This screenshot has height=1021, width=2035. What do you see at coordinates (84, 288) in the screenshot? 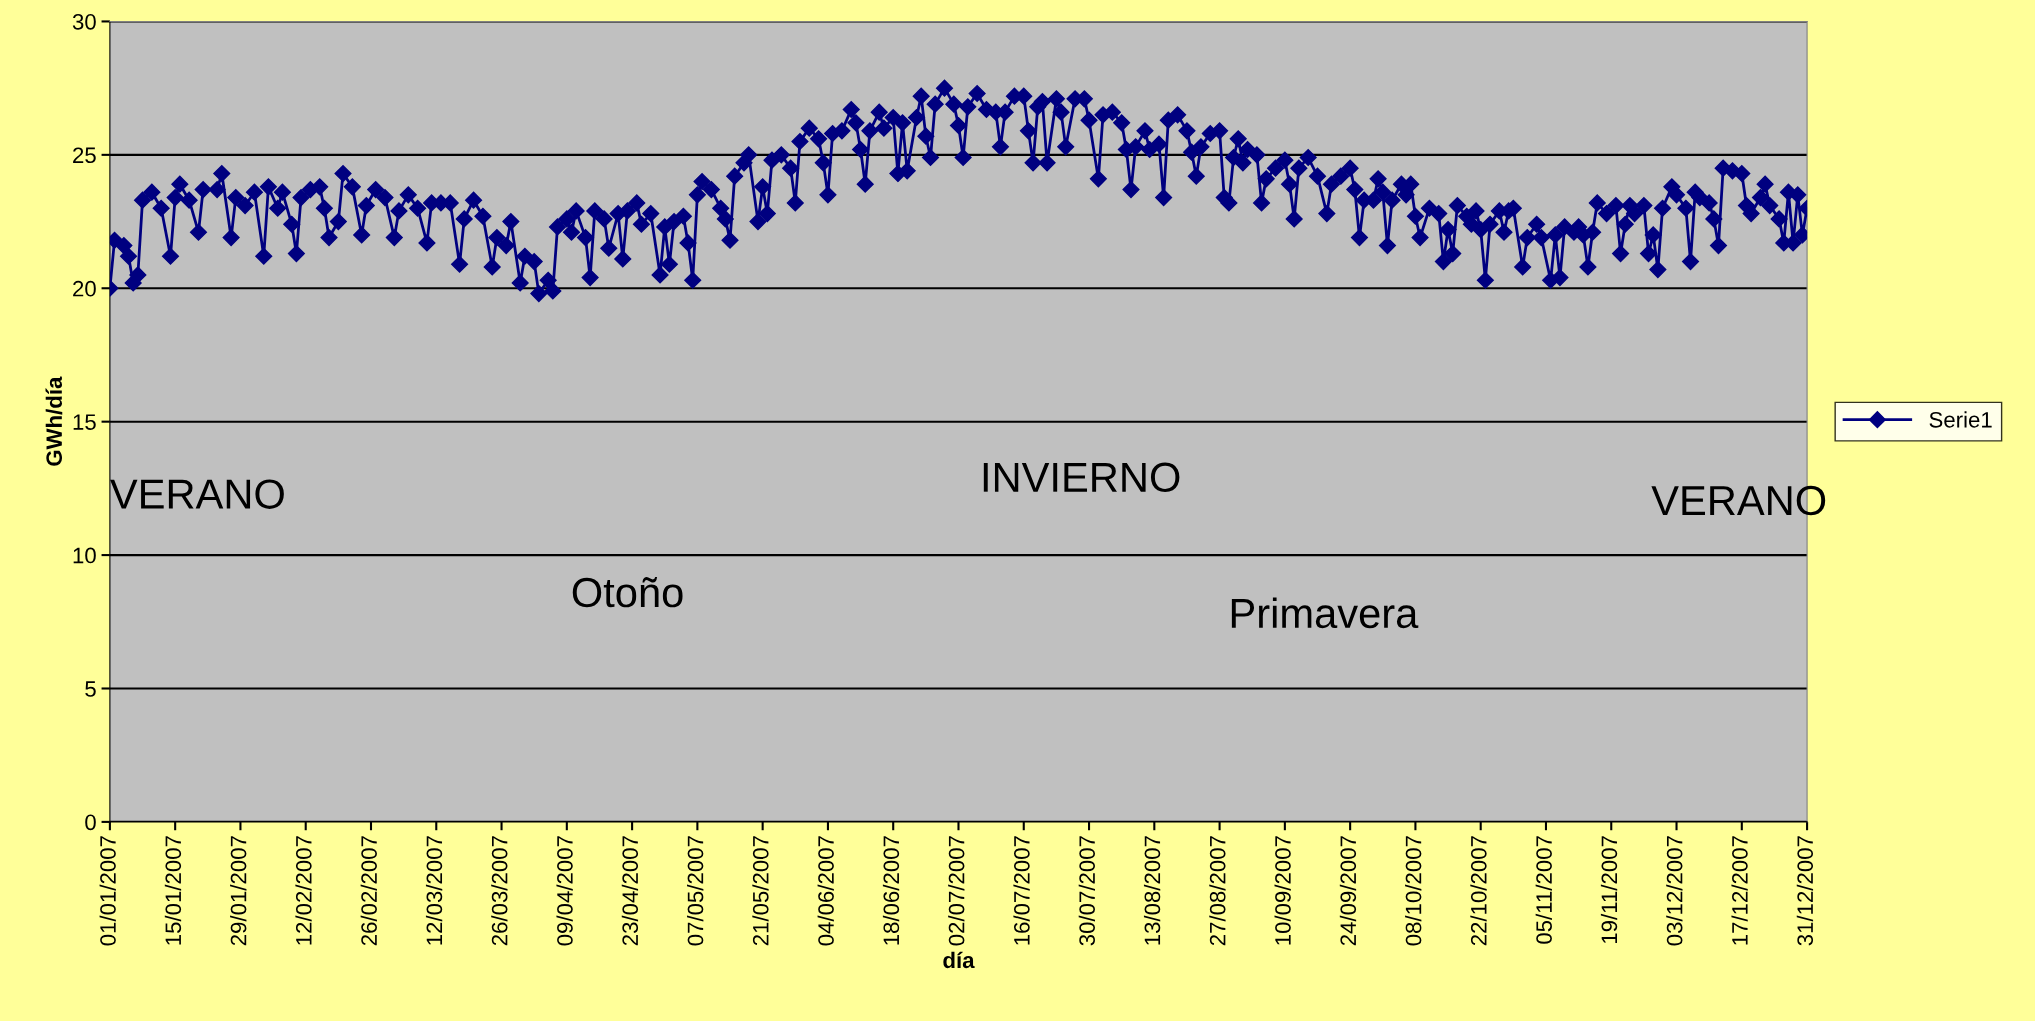
I see `y-tick-label: 20` at bounding box center [84, 288].